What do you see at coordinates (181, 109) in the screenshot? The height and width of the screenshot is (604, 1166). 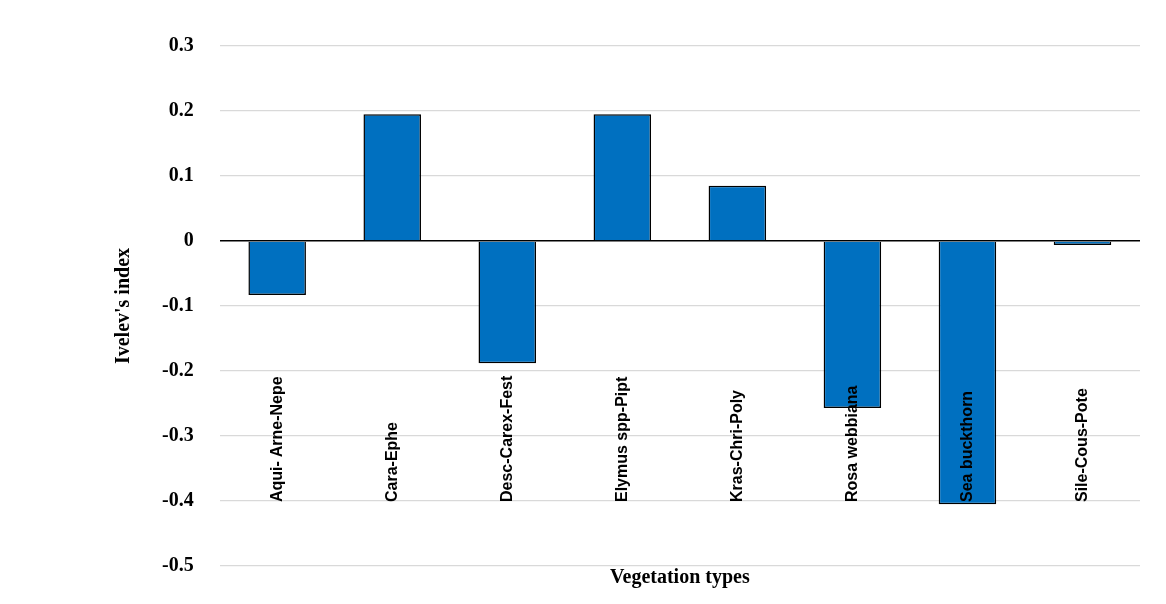 I see `y-tick-label: 0.2` at bounding box center [181, 109].